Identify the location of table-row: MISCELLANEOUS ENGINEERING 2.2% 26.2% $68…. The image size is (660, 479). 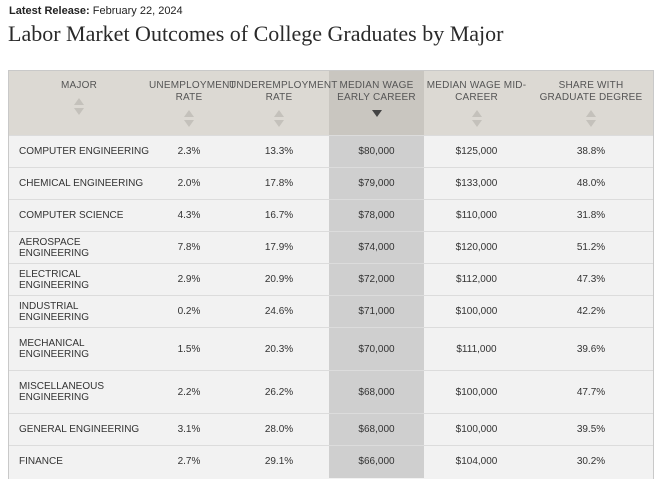
(331, 392).